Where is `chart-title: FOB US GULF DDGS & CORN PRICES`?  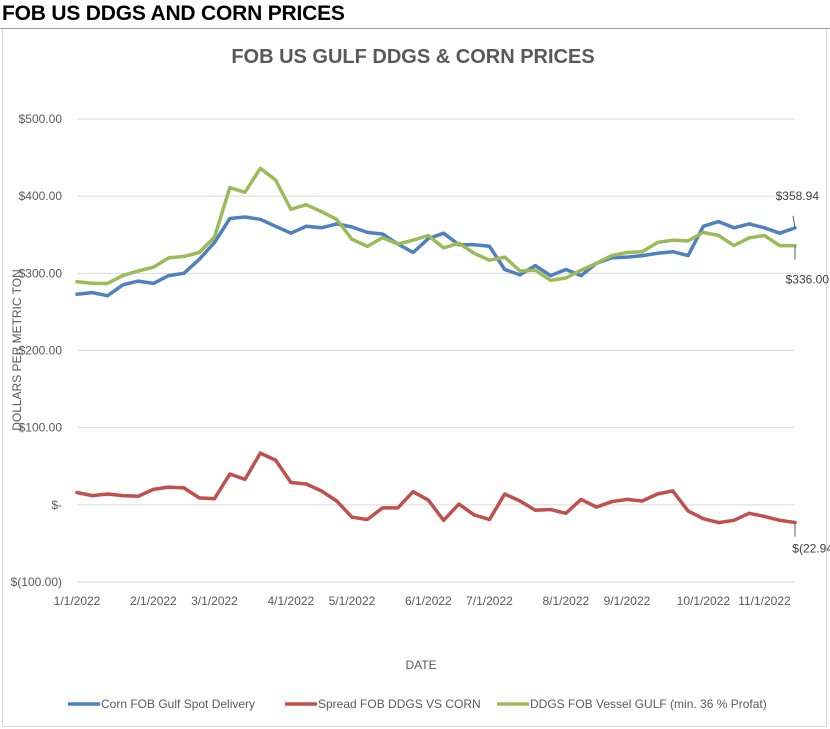
chart-title: FOB US GULF DDGS & CORN PRICES is located at coordinates (412, 57).